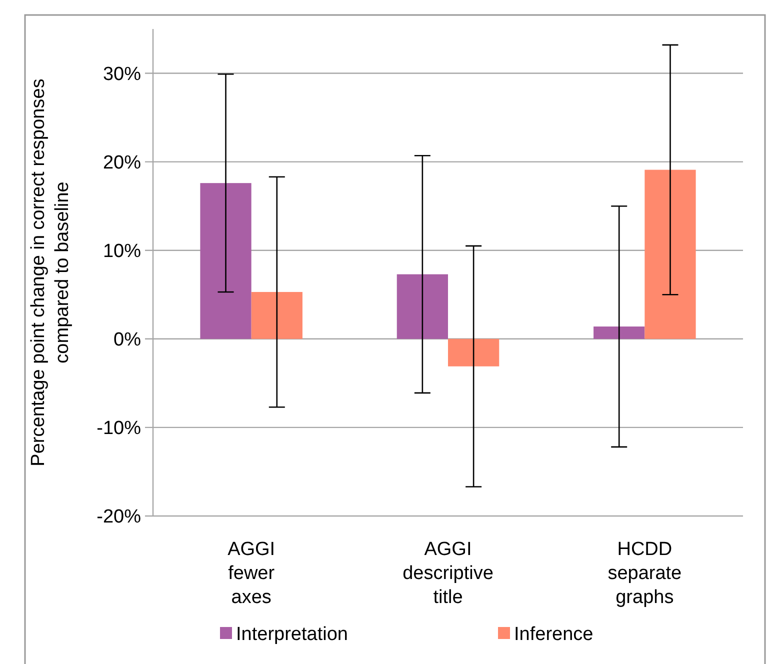 The image size is (769, 664). What do you see at coordinates (645, 573) in the screenshot?
I see `x-tick-label: HCDD separate graphs` at bounding box center [645, 573].